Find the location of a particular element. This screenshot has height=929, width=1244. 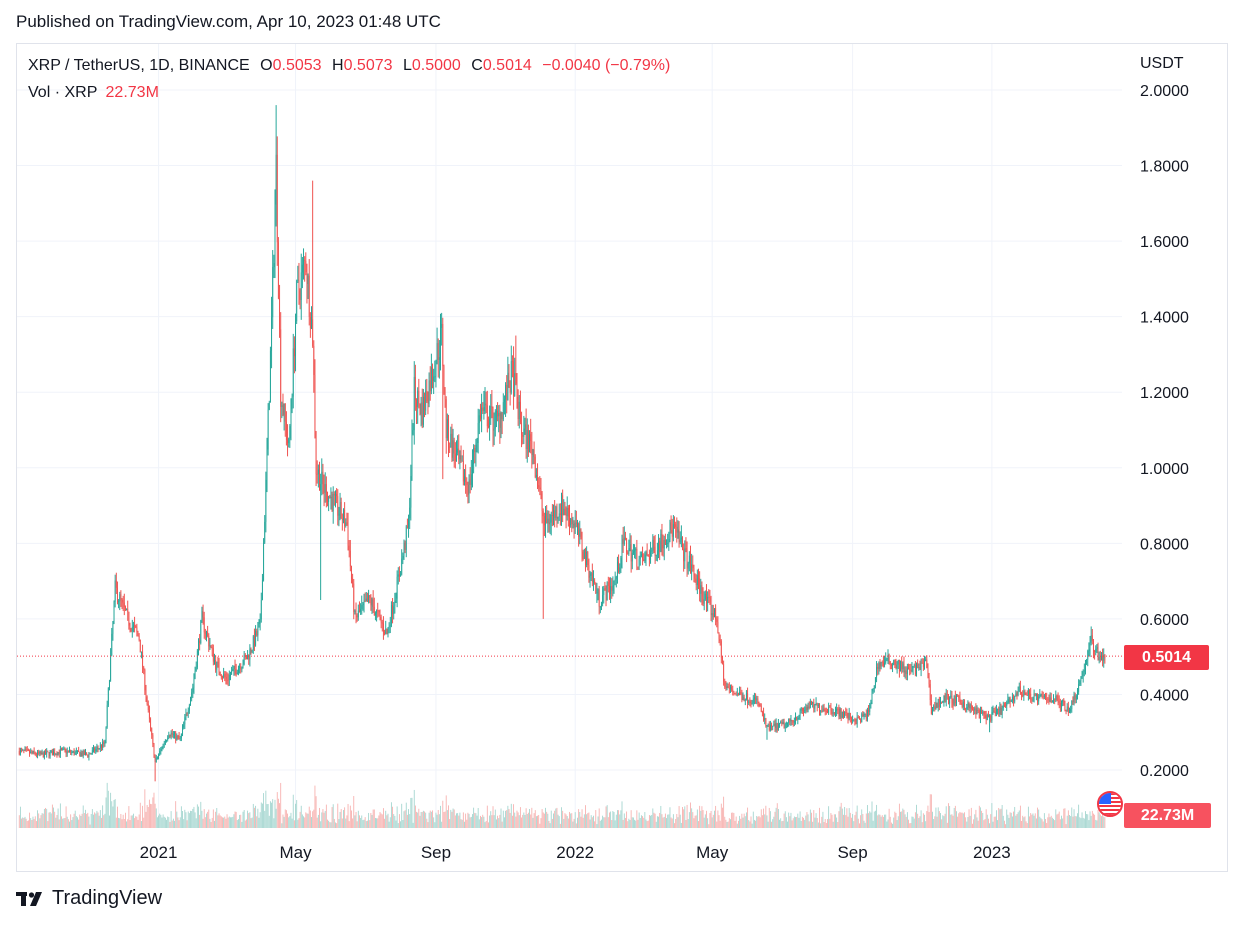

us-flag-icon is located at coordinates (1110, 804).